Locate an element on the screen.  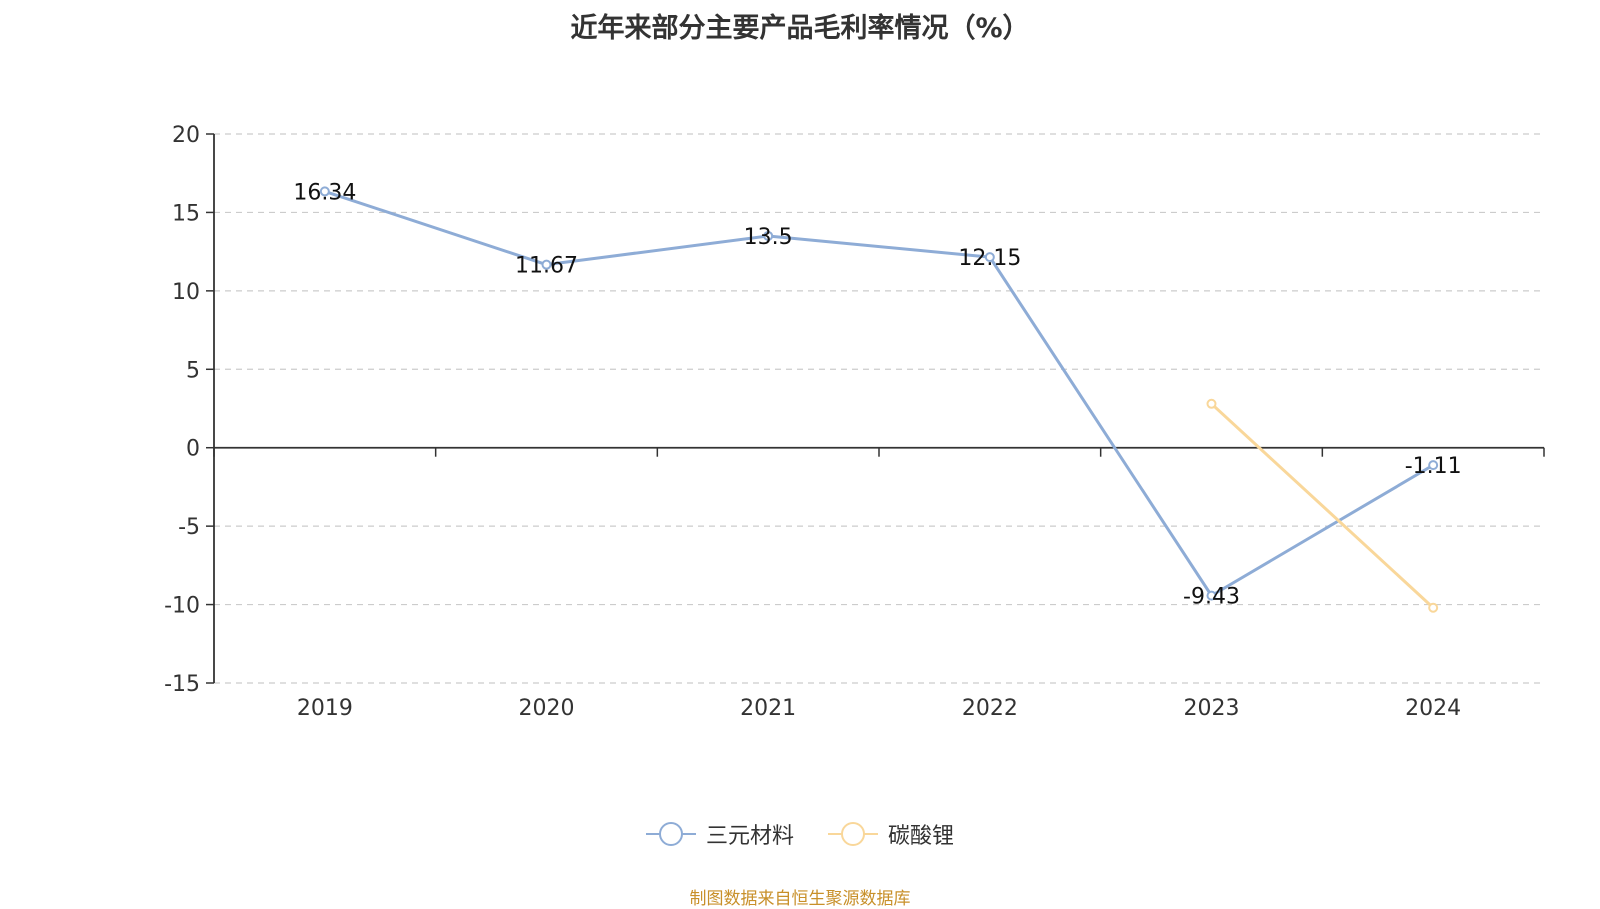
legend-label-series-1: 三元材料 is located at coordinates (749, 836).